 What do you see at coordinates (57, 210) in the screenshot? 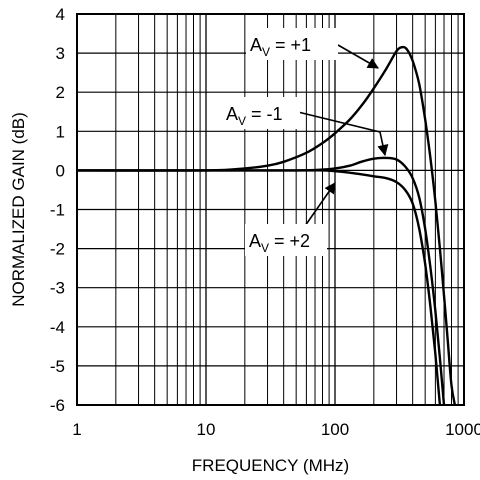
I see `y-tick-label: -1` at bounding box center [57, 210].